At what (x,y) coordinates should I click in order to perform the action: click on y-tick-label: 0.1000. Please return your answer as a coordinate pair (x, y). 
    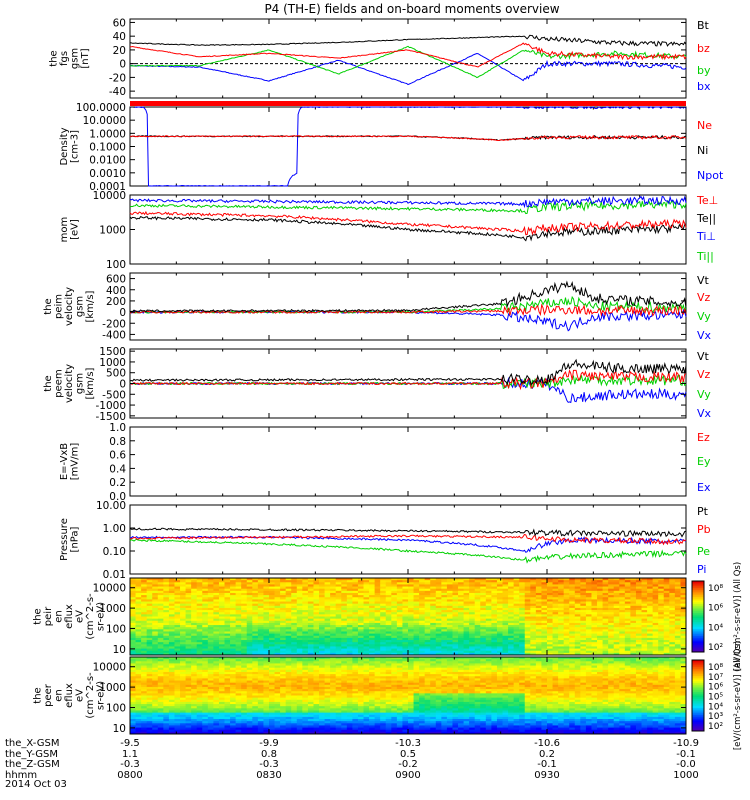
    Looking at the image, I should click on (107, 148).